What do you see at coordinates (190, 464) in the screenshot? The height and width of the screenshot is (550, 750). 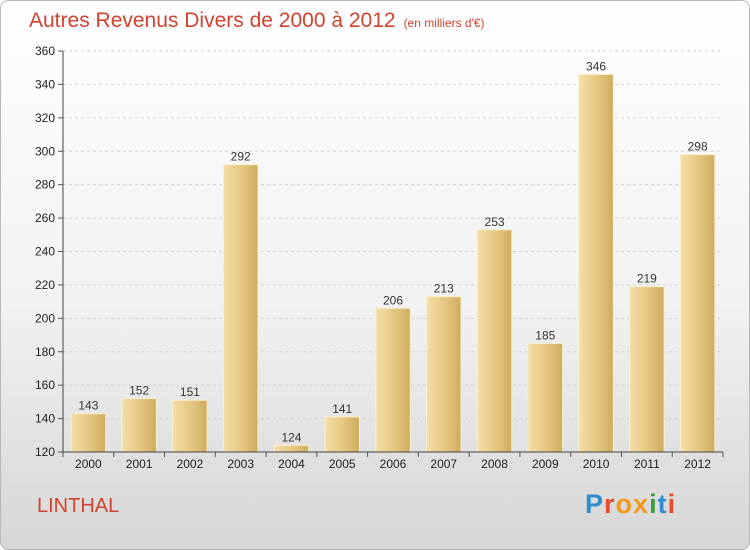 I see `x-tick-label: 2002` at bounding box center [190, 464].